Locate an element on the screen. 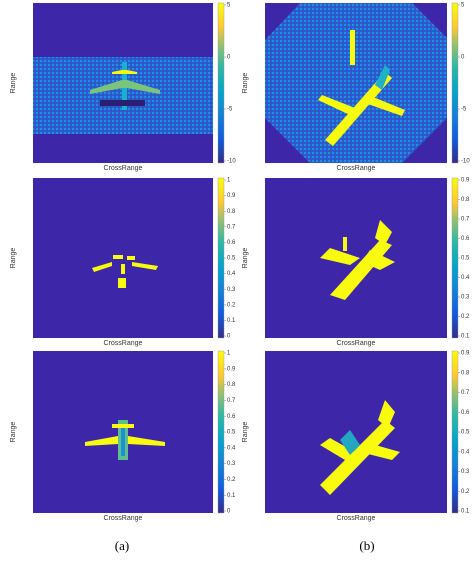 This screenshot has width=474, height=572. caption-label: (b) is located at coordinates (366, 545).